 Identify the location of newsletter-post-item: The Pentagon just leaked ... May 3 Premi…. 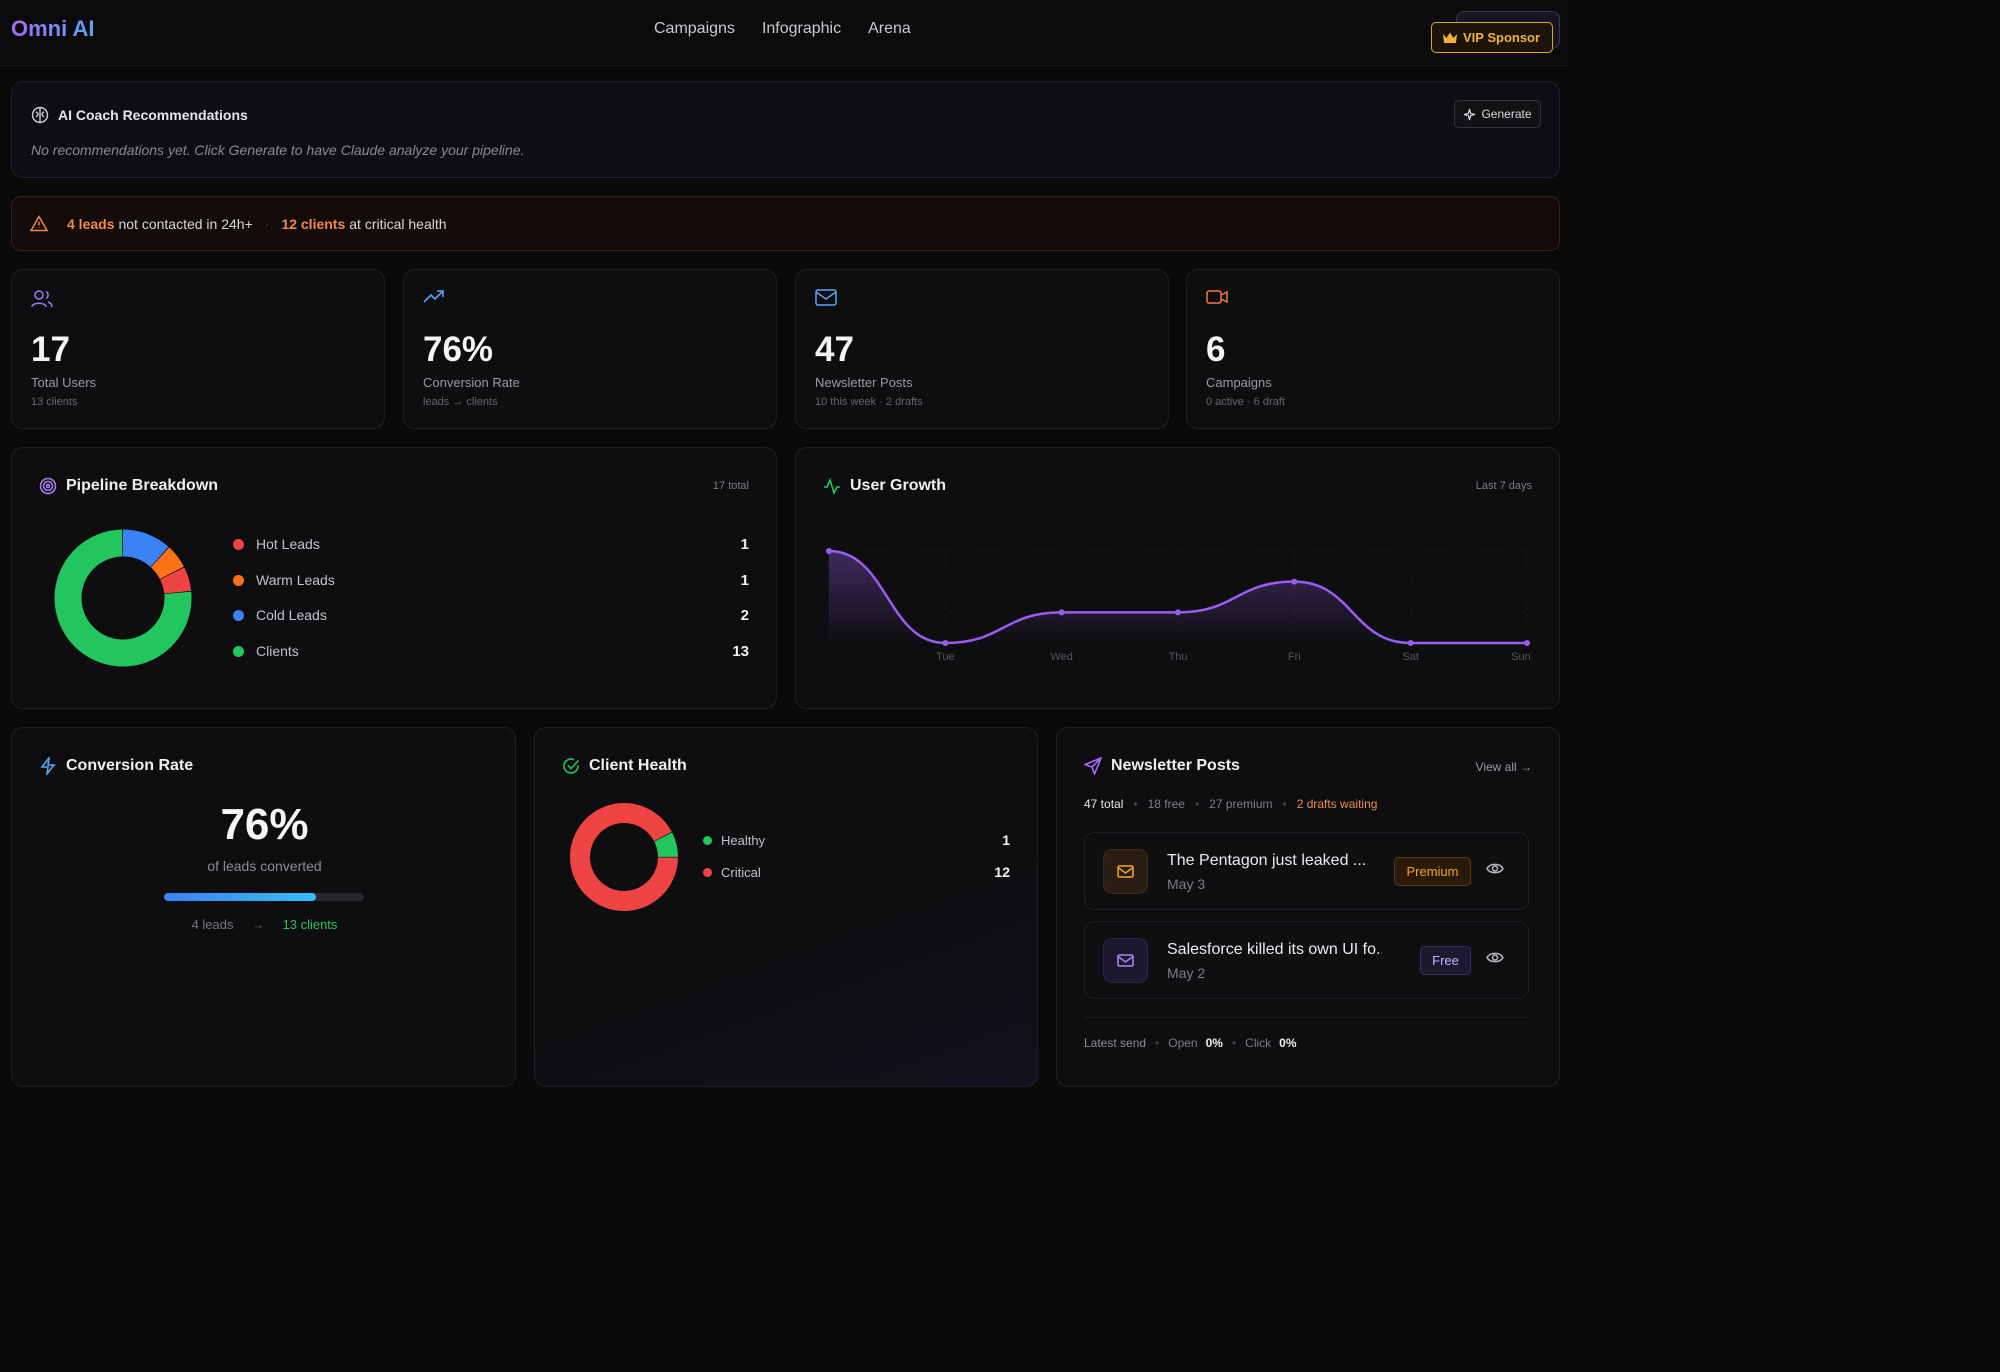
(1306, 871).